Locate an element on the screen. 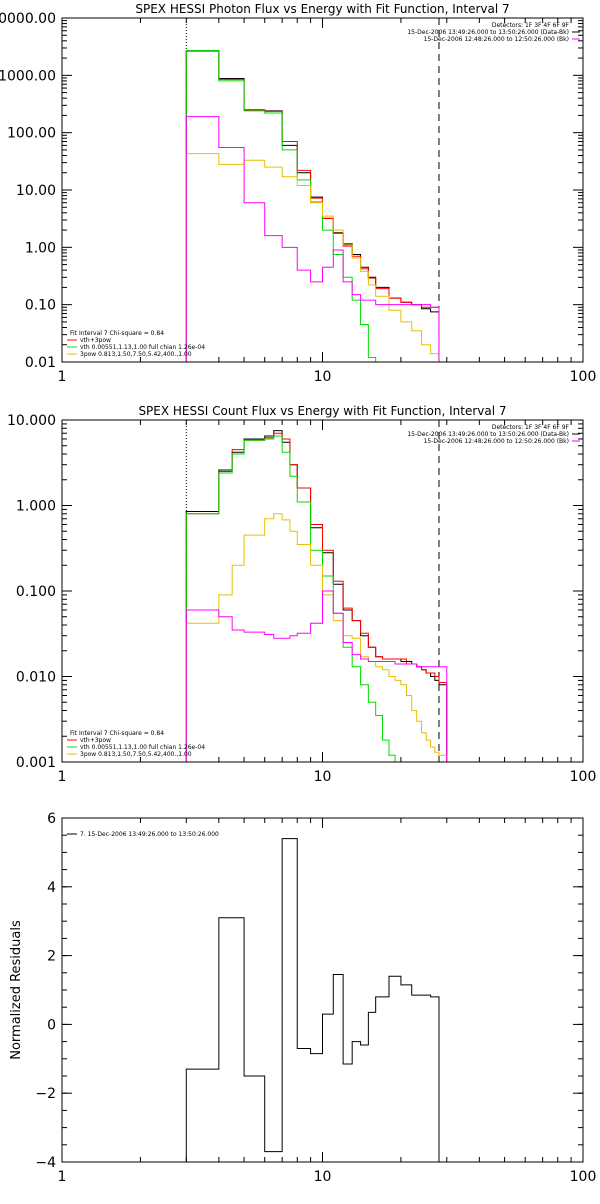  y-tick-label: 1.00 is located at coordinates (40, 248).